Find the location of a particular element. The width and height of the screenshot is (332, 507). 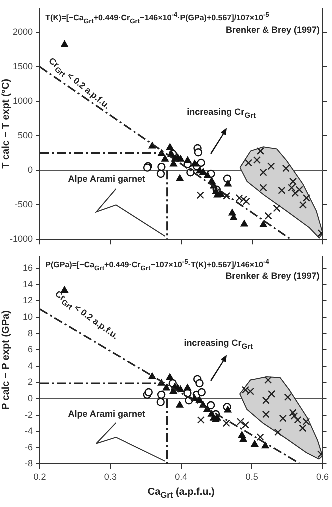

y-tick-label: -4 is located at coordinates (28, 431).